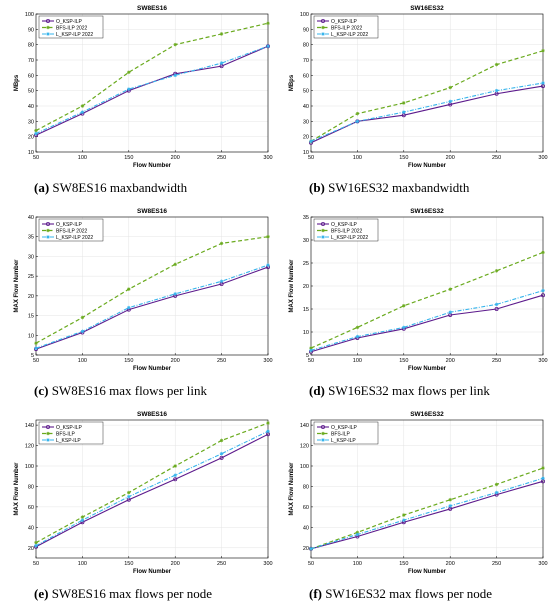  I want to click on chart-title: SW16ES32, so click(427, 414).